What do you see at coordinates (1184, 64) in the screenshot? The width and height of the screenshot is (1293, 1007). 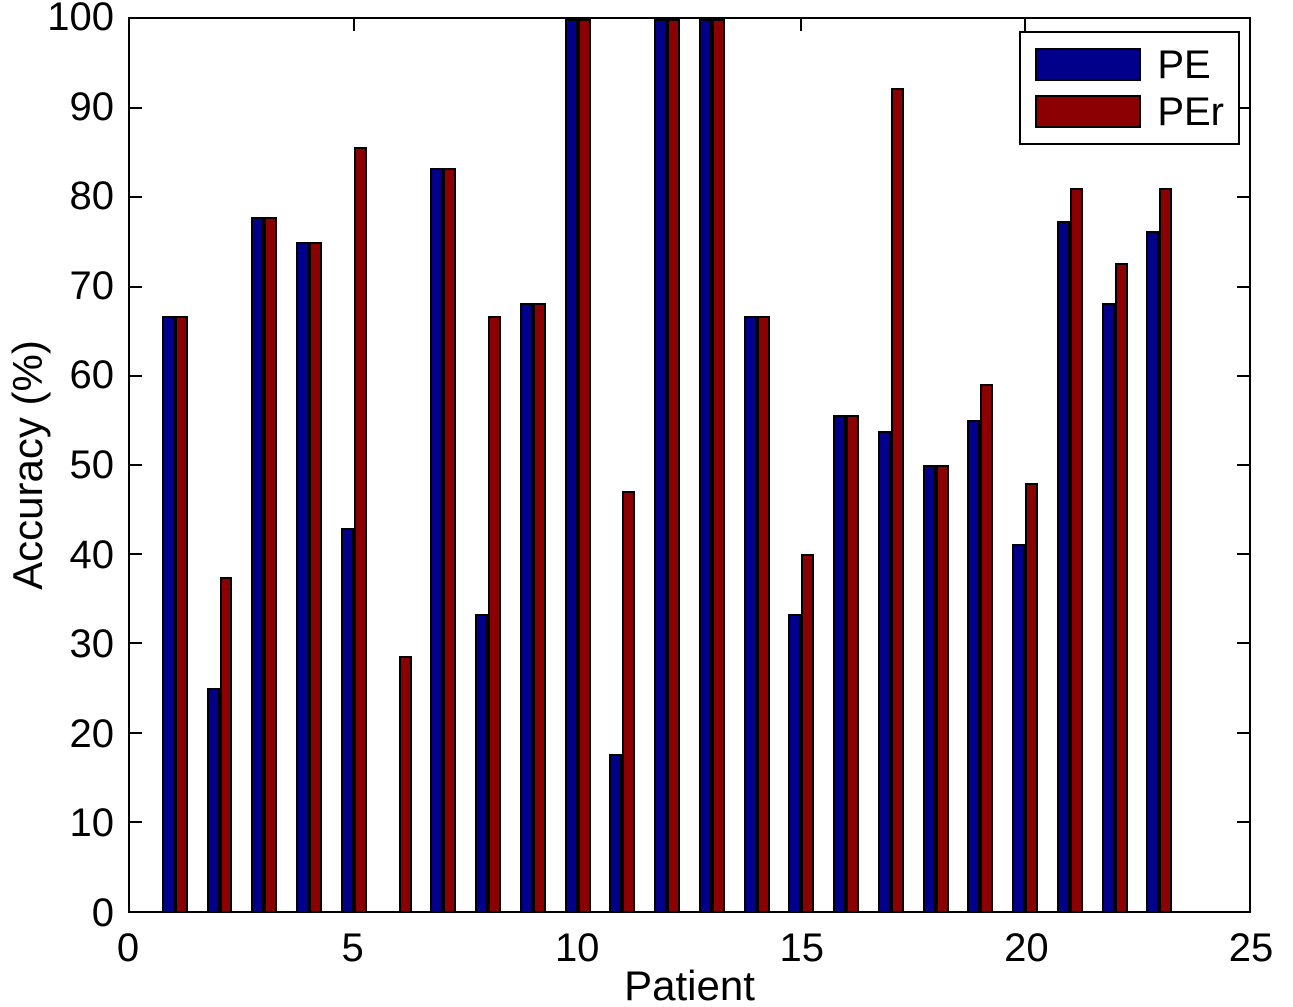 I see `legend-label-pe: PE` at bounding box center [1184, 64].